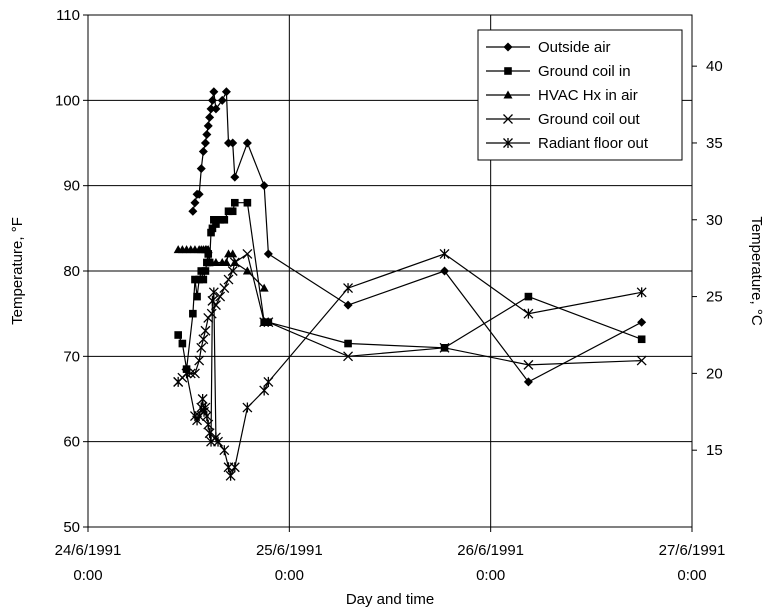 The image size is (768, 611). What do you see at coordinates (714, 66) in the screenshot?
I see `y2-tick-label: 40` at bounding box center [714, 66].